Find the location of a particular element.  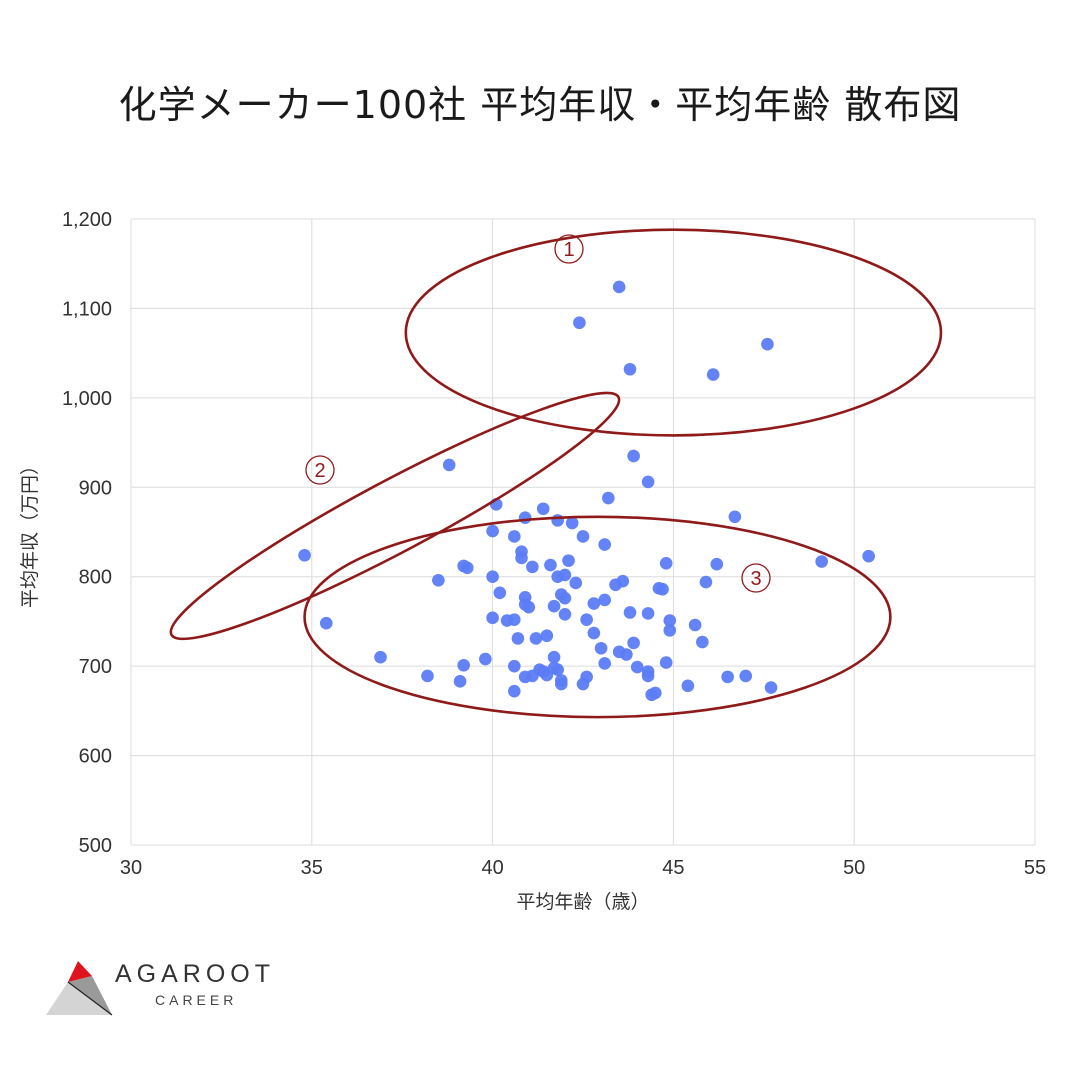

y-axis-label: 平均年収（万円） is located at coordinates (30, 532).